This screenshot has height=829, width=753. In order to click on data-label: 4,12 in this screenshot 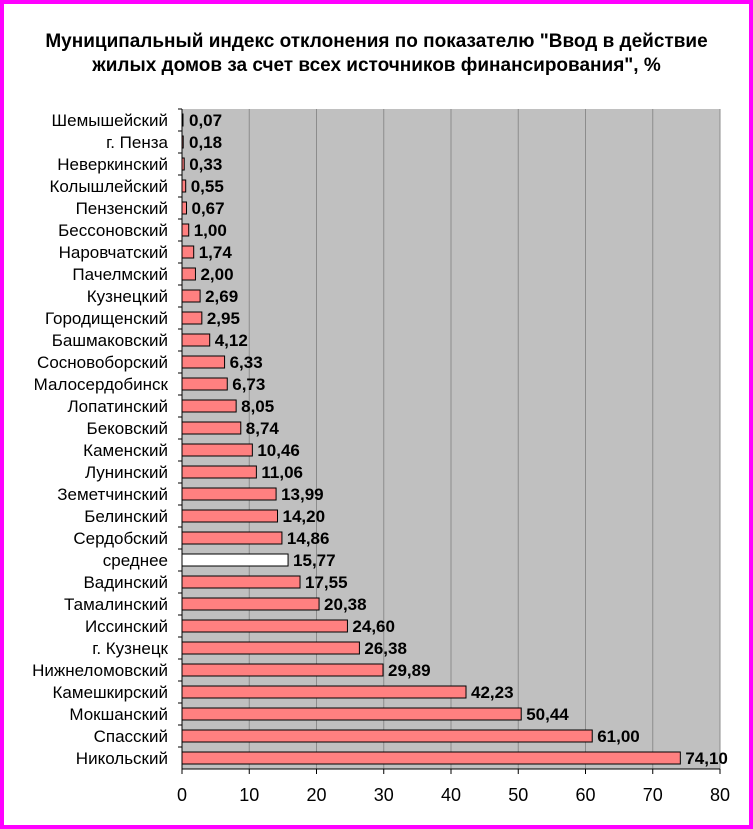, I will do `click(231, 340)`.